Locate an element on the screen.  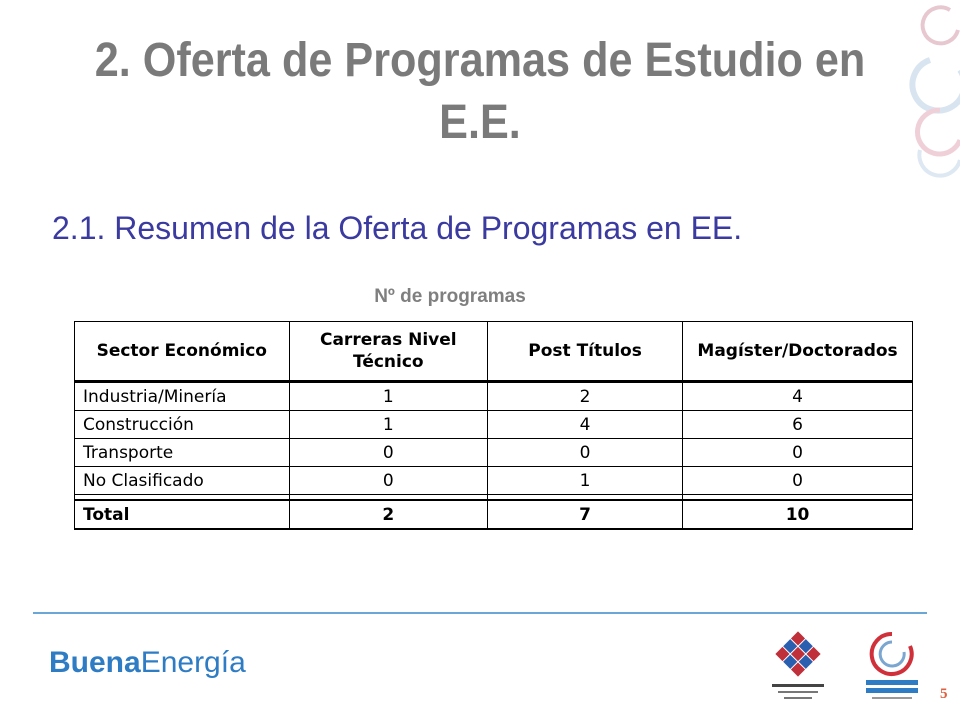
cell-sector: No Clasificado is located at coordinates (182, 480).